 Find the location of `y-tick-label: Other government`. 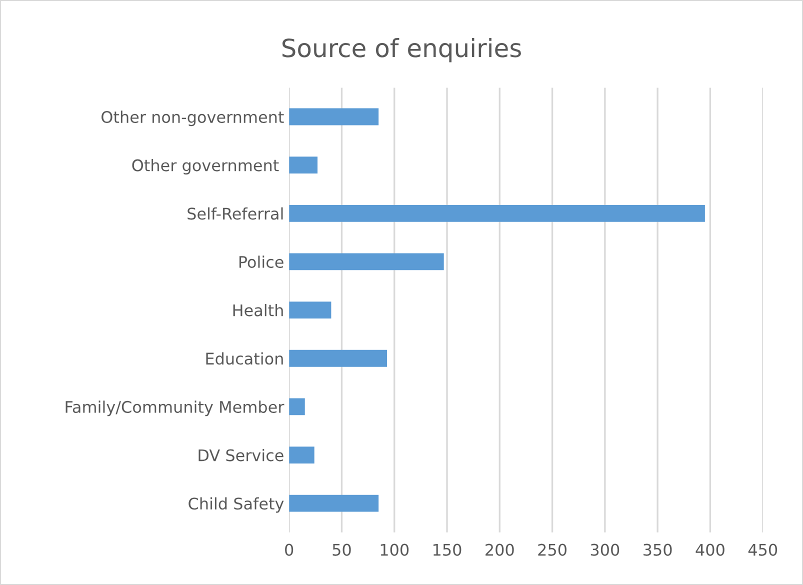

y-tick-label: Other government is located at coordinates (205, 166).